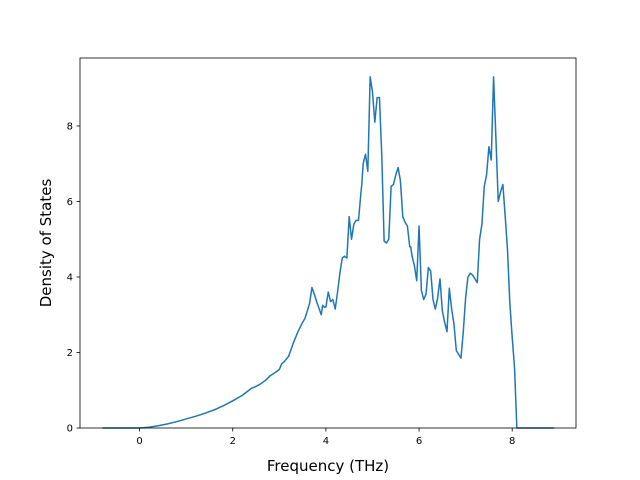 This screenshot has height=480, width=640. Describe the element at coordinates (326, 441) in the screenshot. I see `x-tick-label: 4` at that location.